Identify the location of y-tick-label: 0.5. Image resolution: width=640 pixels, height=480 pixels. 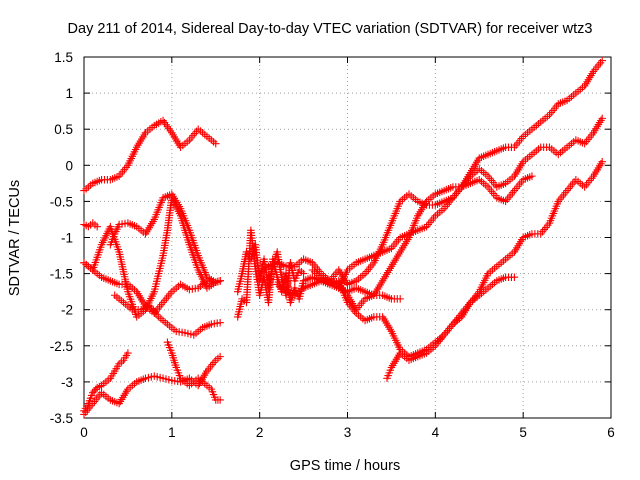
(63, 129).